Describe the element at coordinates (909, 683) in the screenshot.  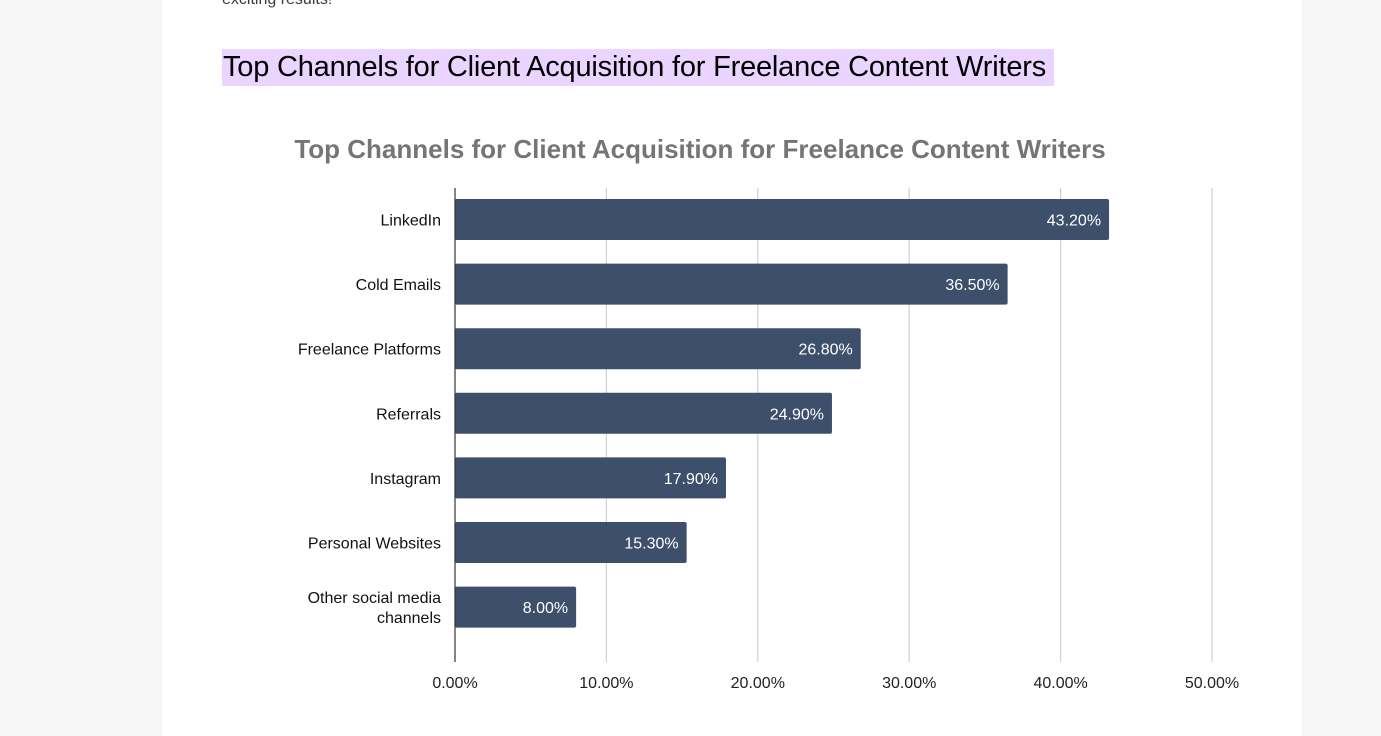
I see `x-tick-label: 30.00%` at that location.